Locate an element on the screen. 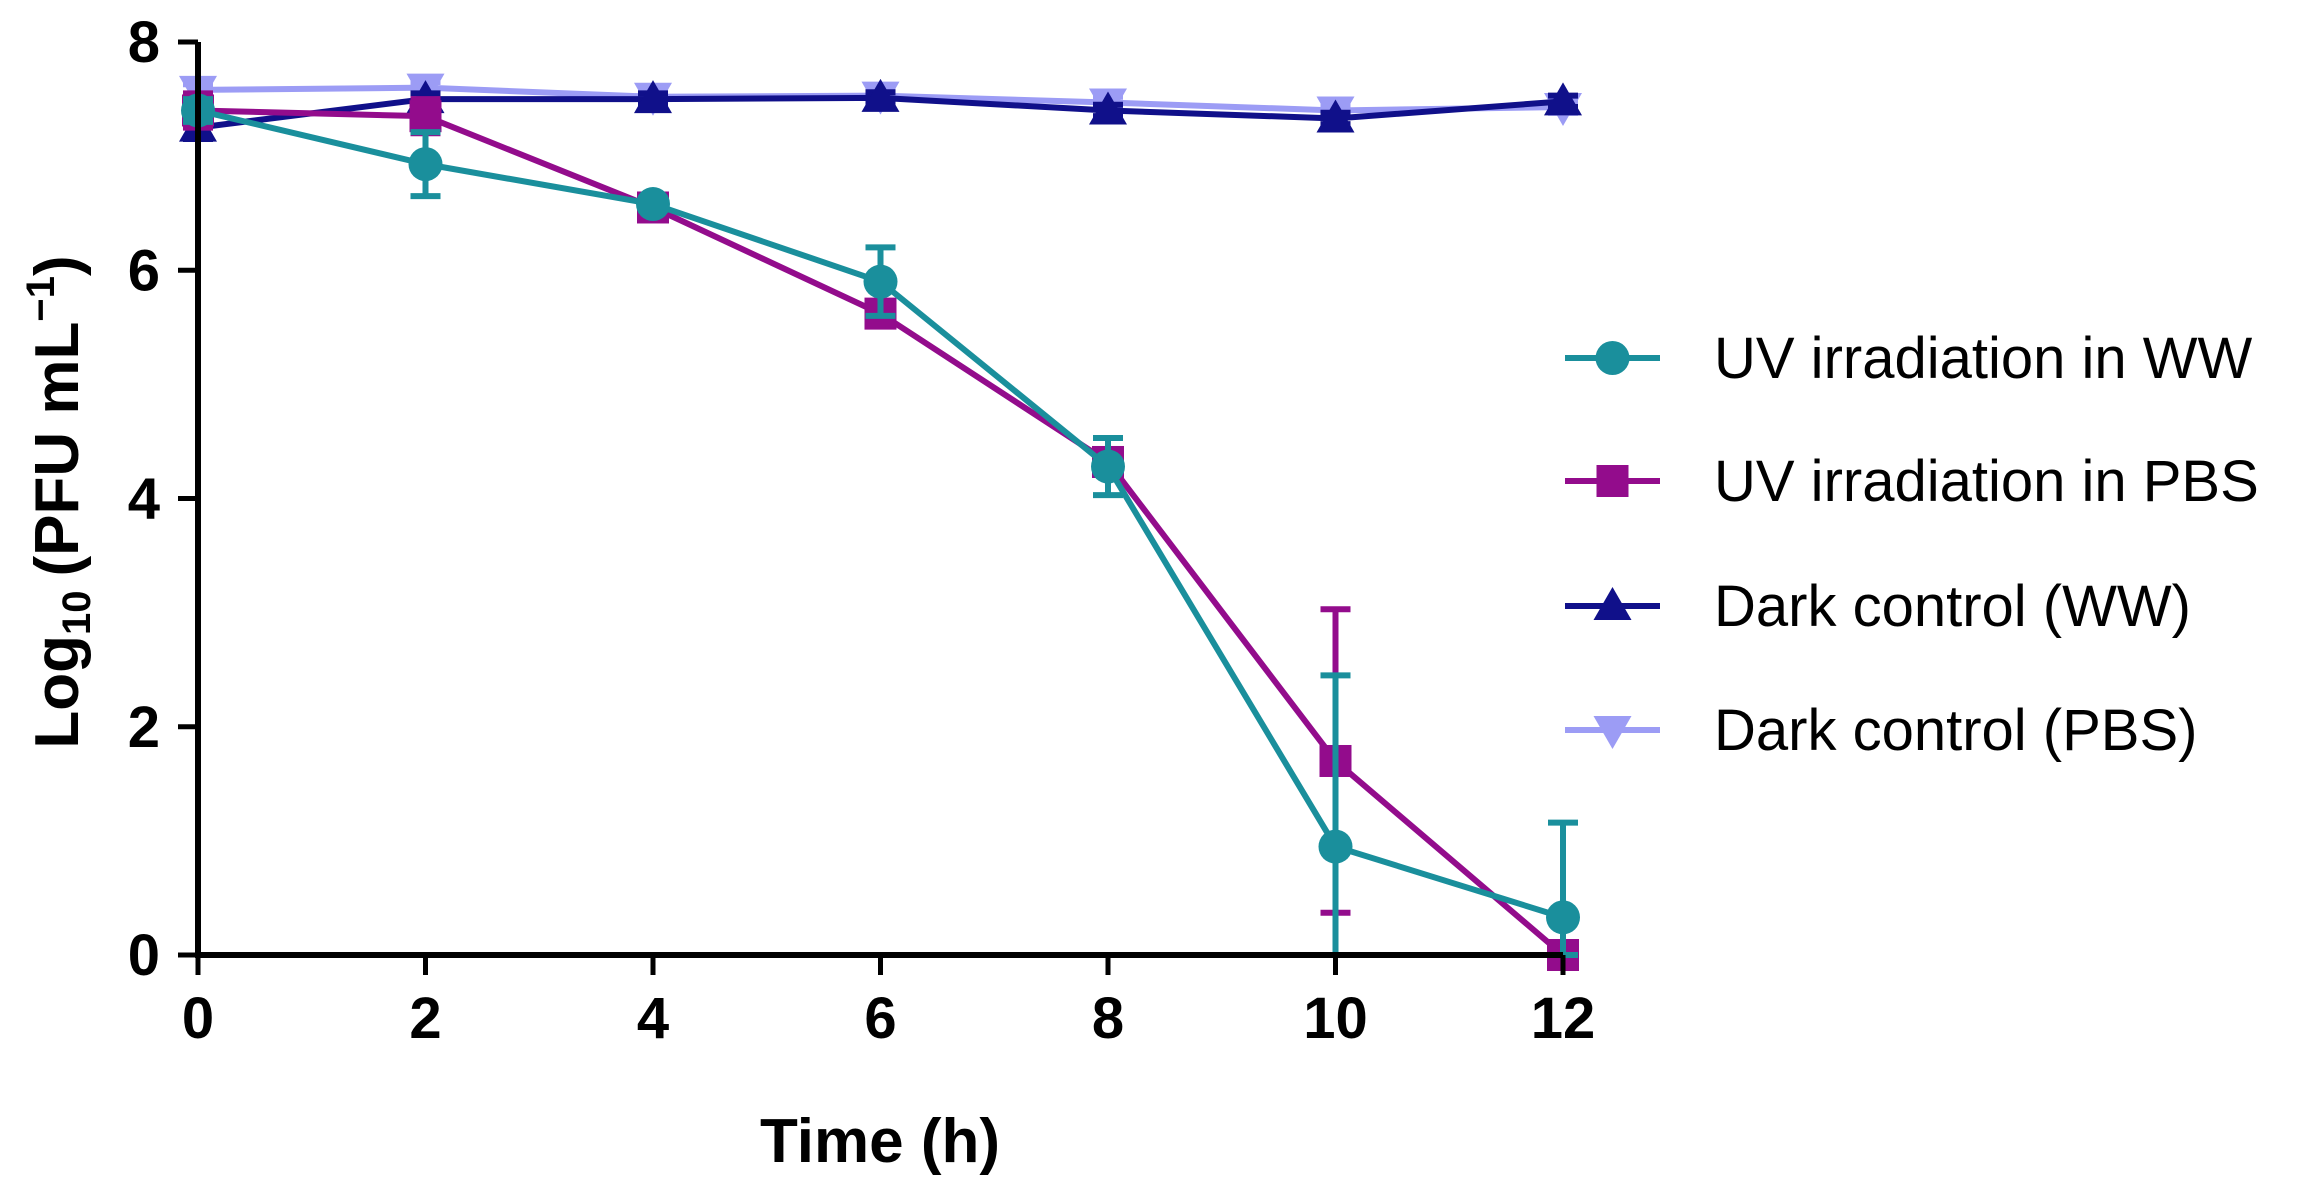 This screenshot has height=1190, width=2302. legend-item-3: Dark control (WW) is located at coordinates (1878, 606).